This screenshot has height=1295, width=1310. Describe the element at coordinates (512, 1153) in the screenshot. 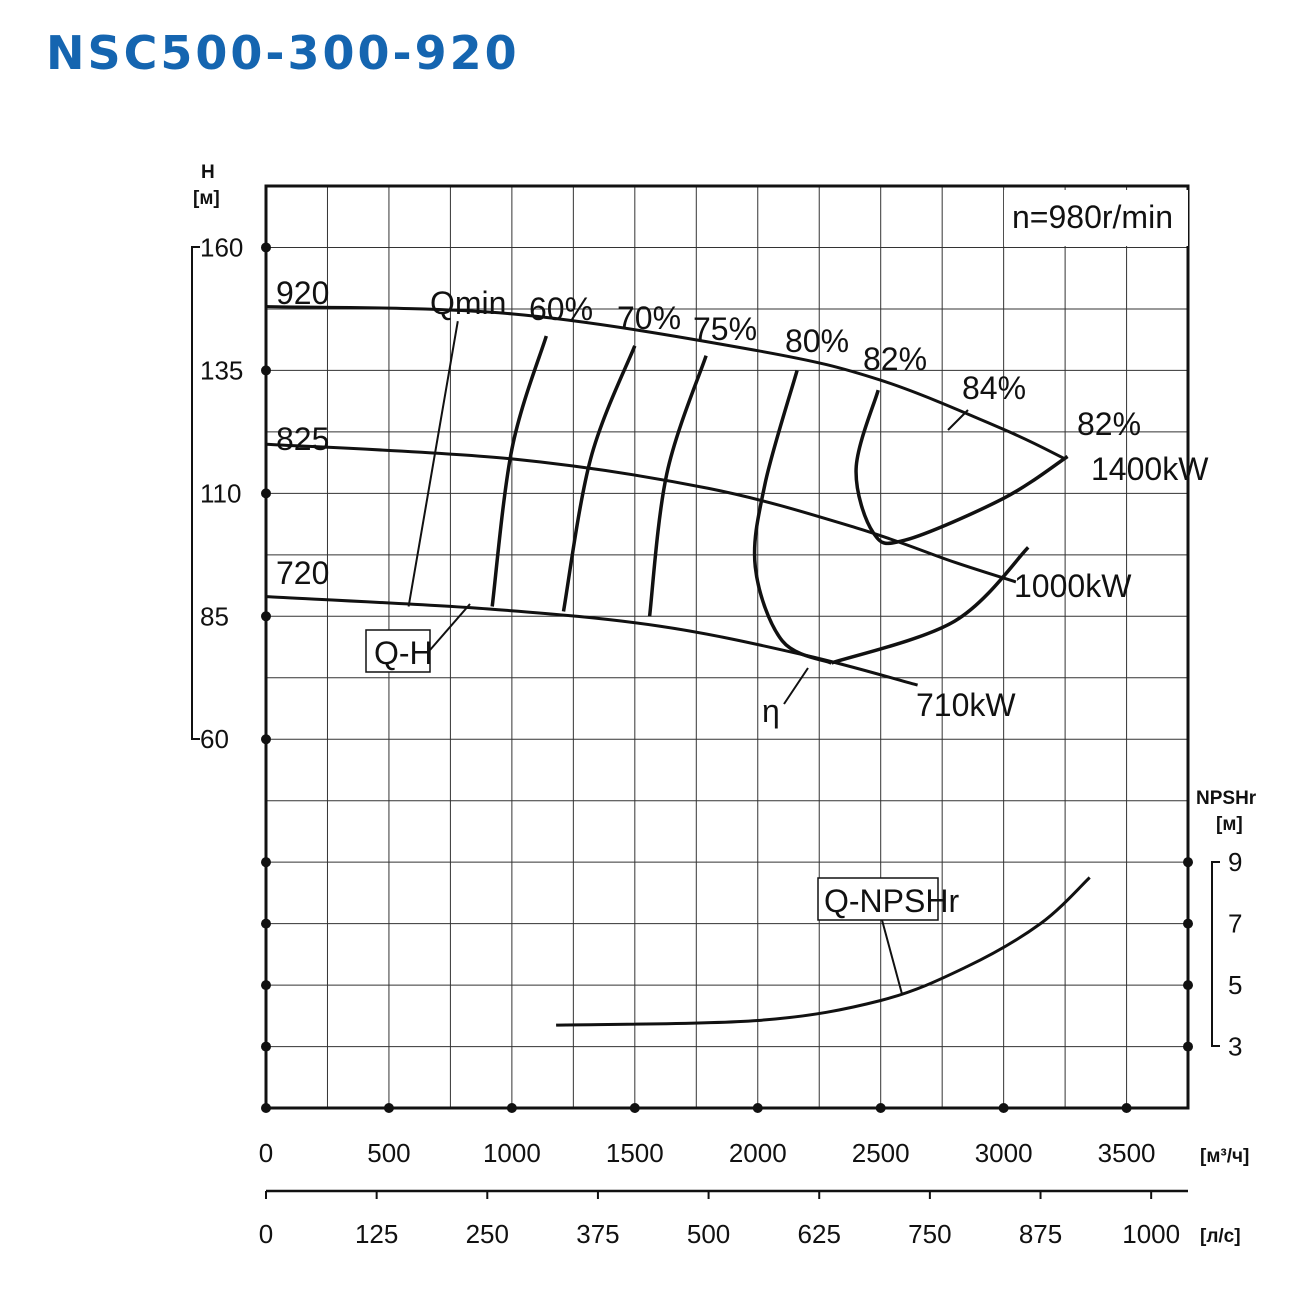

I see `x-primary-tick-label: 1000` at that location.